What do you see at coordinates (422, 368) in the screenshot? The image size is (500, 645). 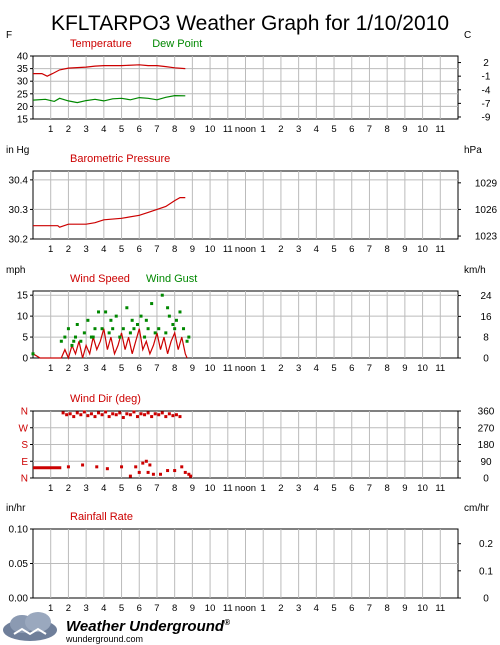 I see `wind-xtick-label: 10` at bounding box center [422, 368].